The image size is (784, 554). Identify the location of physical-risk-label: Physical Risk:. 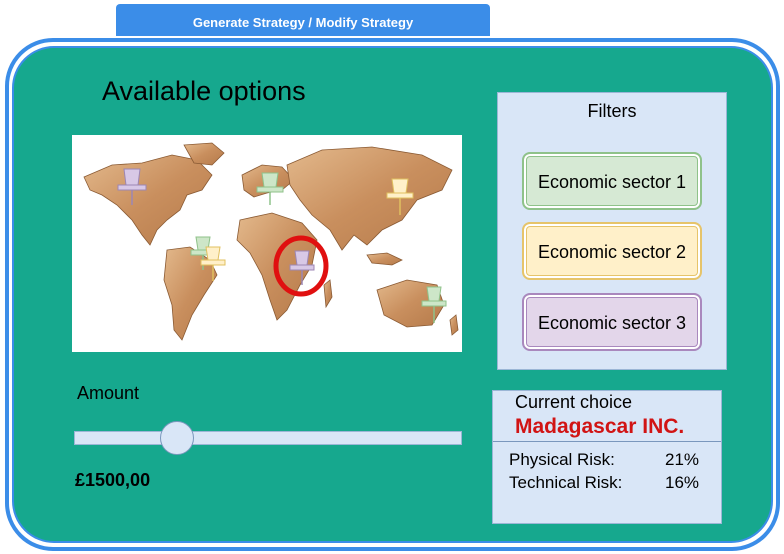
(562, 459).